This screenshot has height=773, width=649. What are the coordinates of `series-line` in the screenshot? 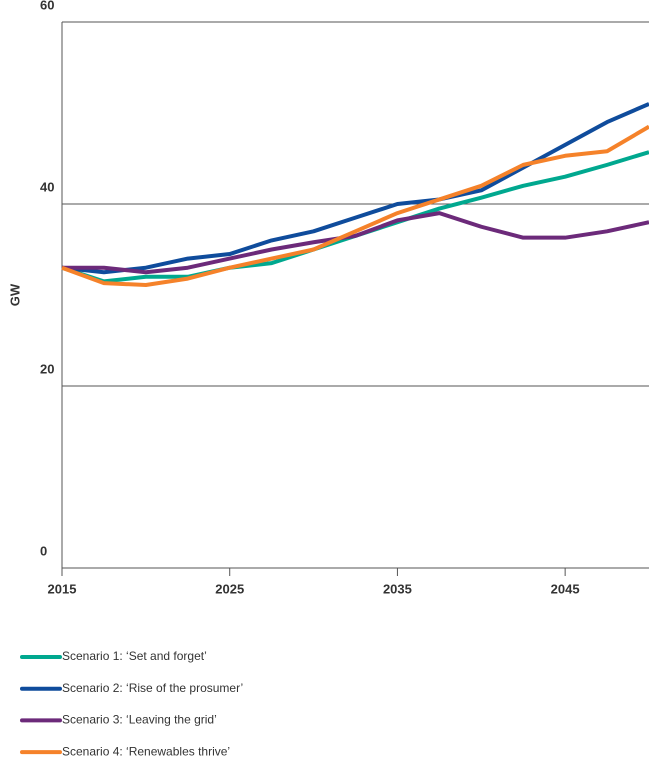 It's located at (355, 243).